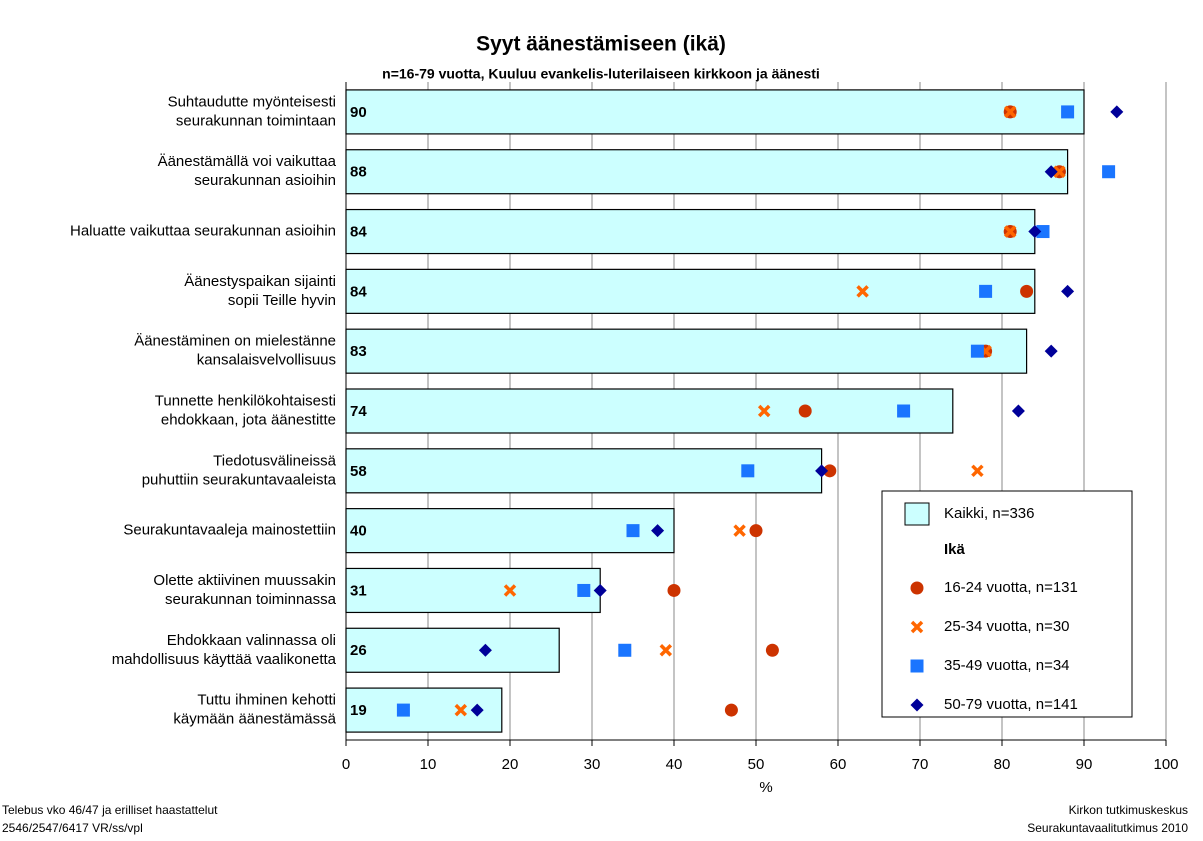 The width and height of the screenshot is (1203, 841). What do you see at coordinates (358, 351) in the screenshot?
I see `value-label: 83` at bounding box center [358, 351].